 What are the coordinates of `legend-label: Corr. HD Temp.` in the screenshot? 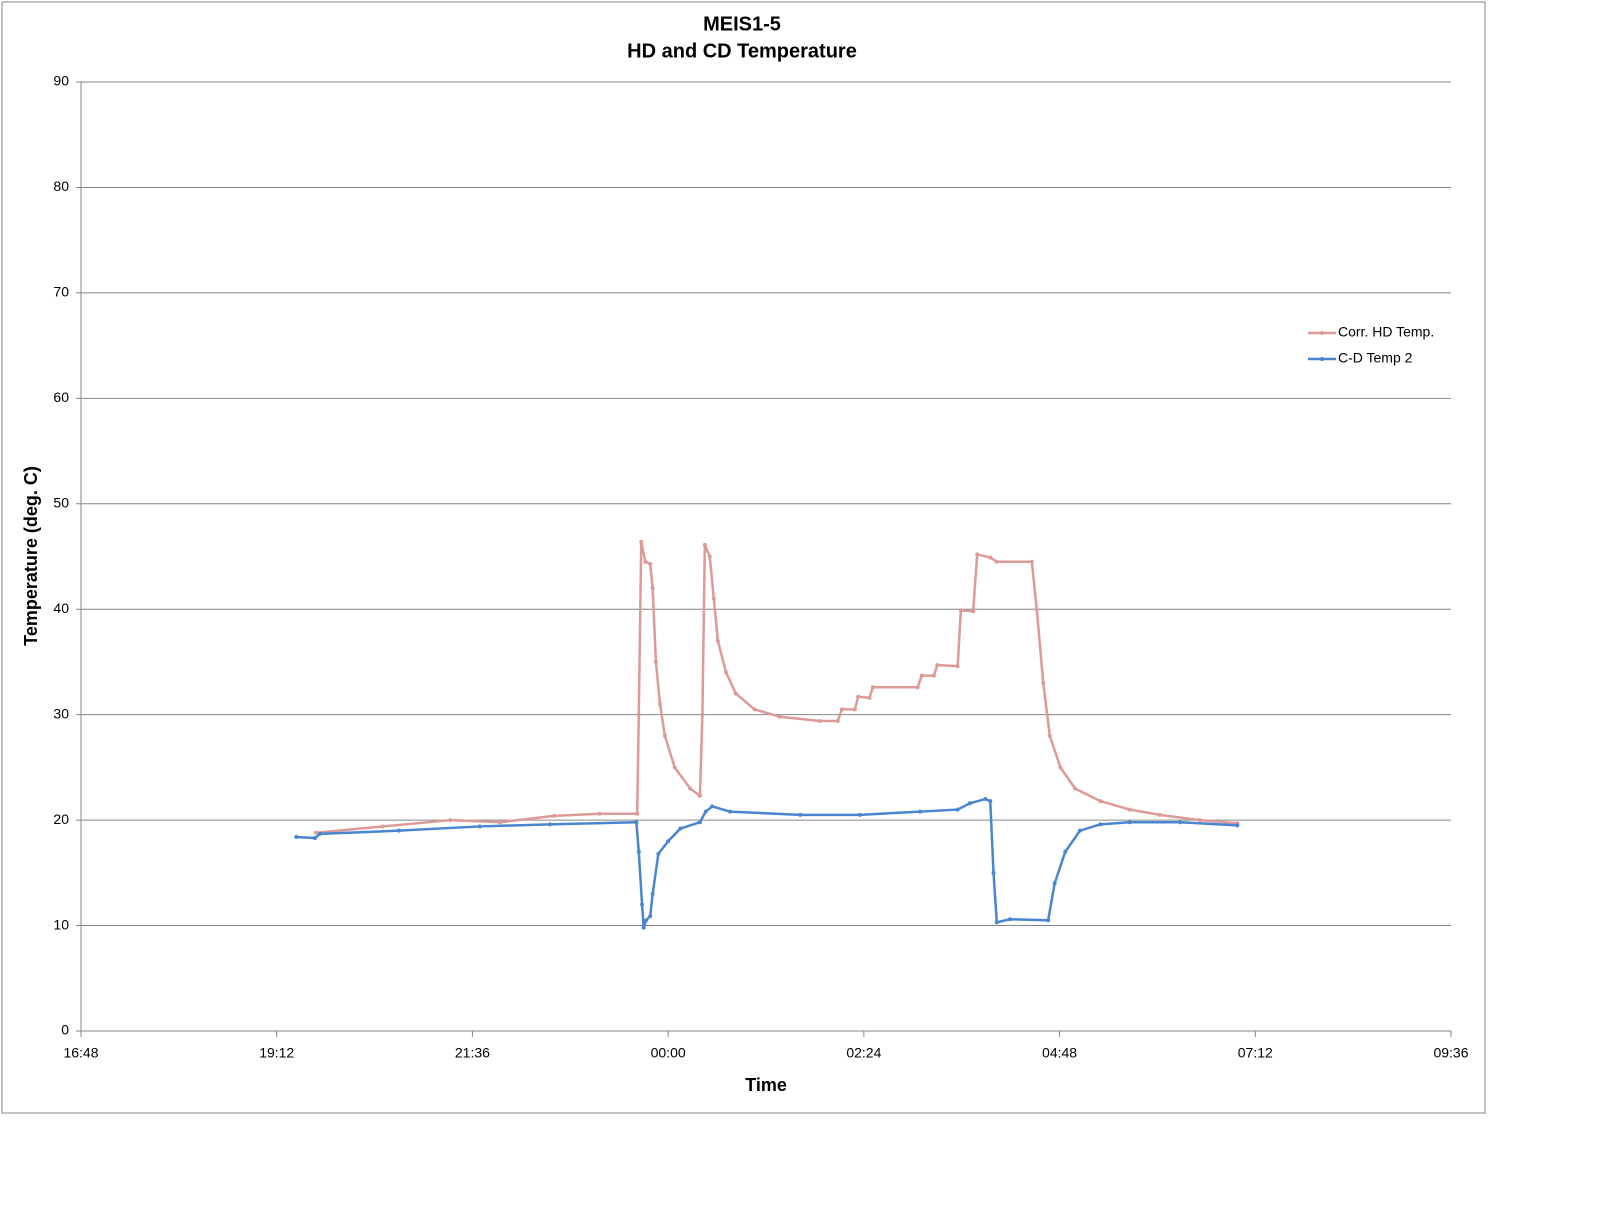 It's located at (1386, 332).